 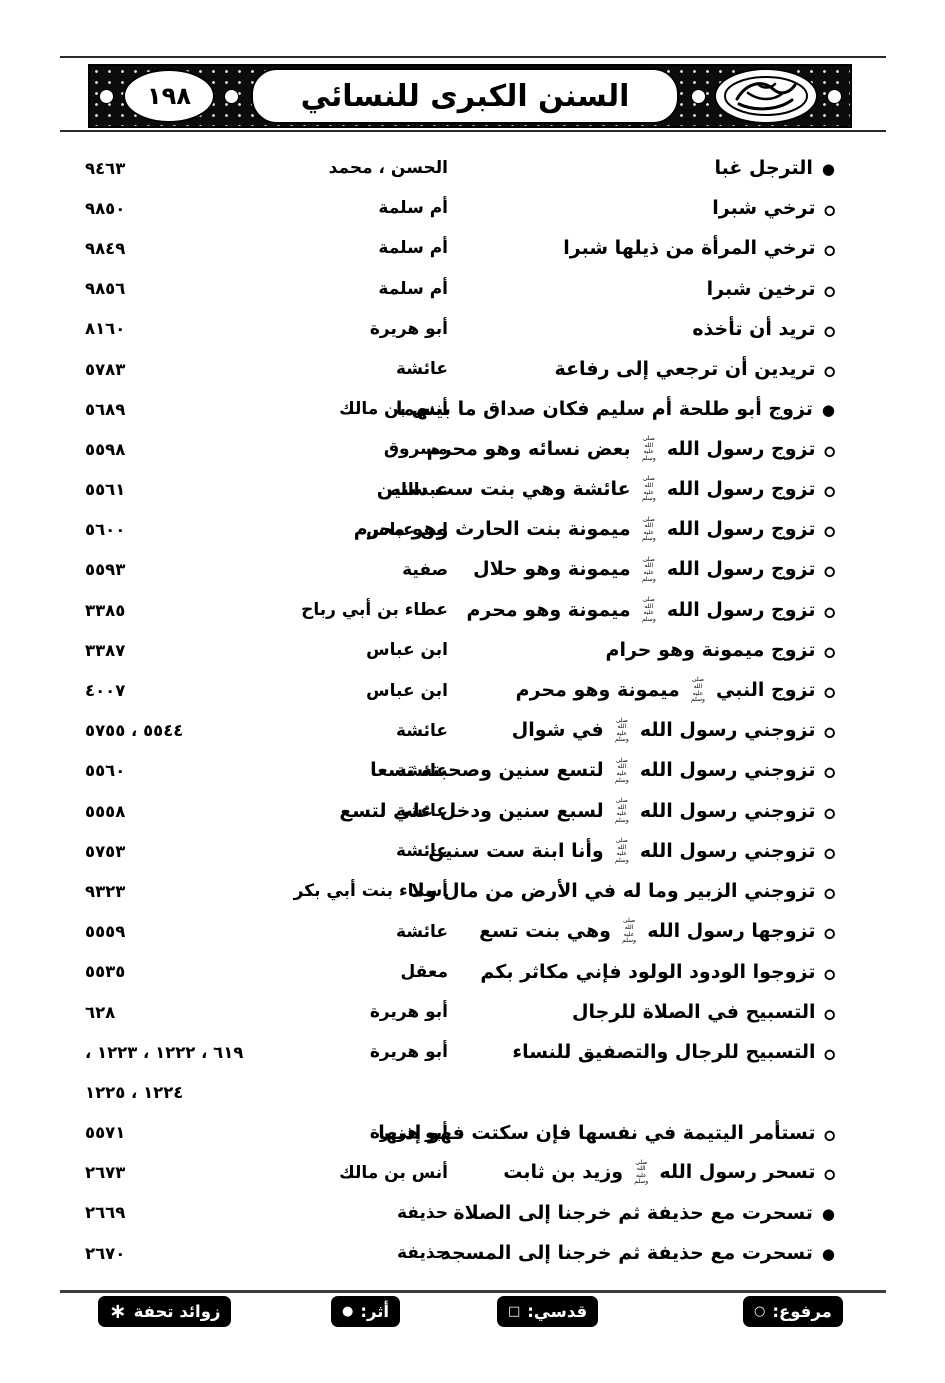 I want to click on narrator-name: أنس بن مالك, so click(x=393, y=1172).